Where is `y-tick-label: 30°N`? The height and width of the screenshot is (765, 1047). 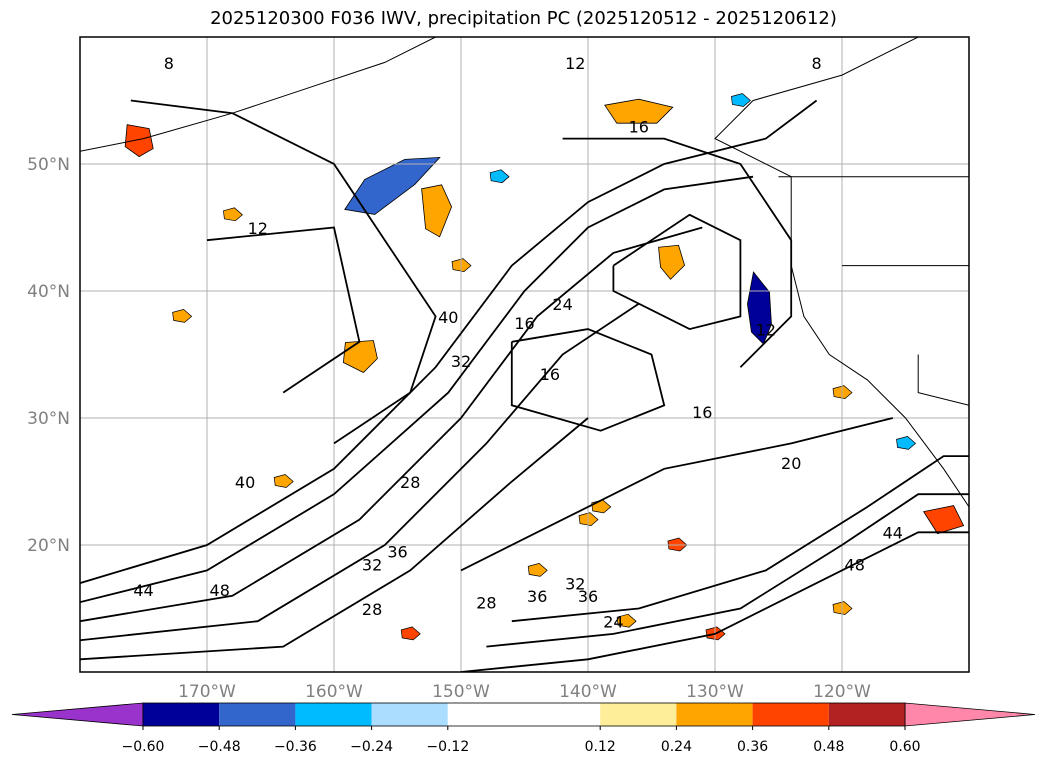
y-tick-label: 30°N is located at coordinates (48, 419).